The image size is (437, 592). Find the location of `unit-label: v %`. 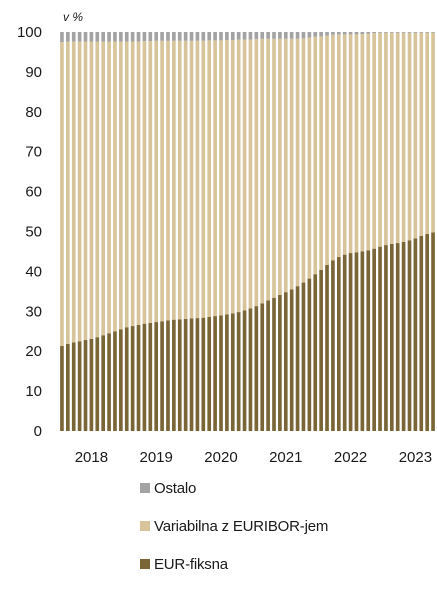

unit-label: v % is located at coordinates (73, 17).